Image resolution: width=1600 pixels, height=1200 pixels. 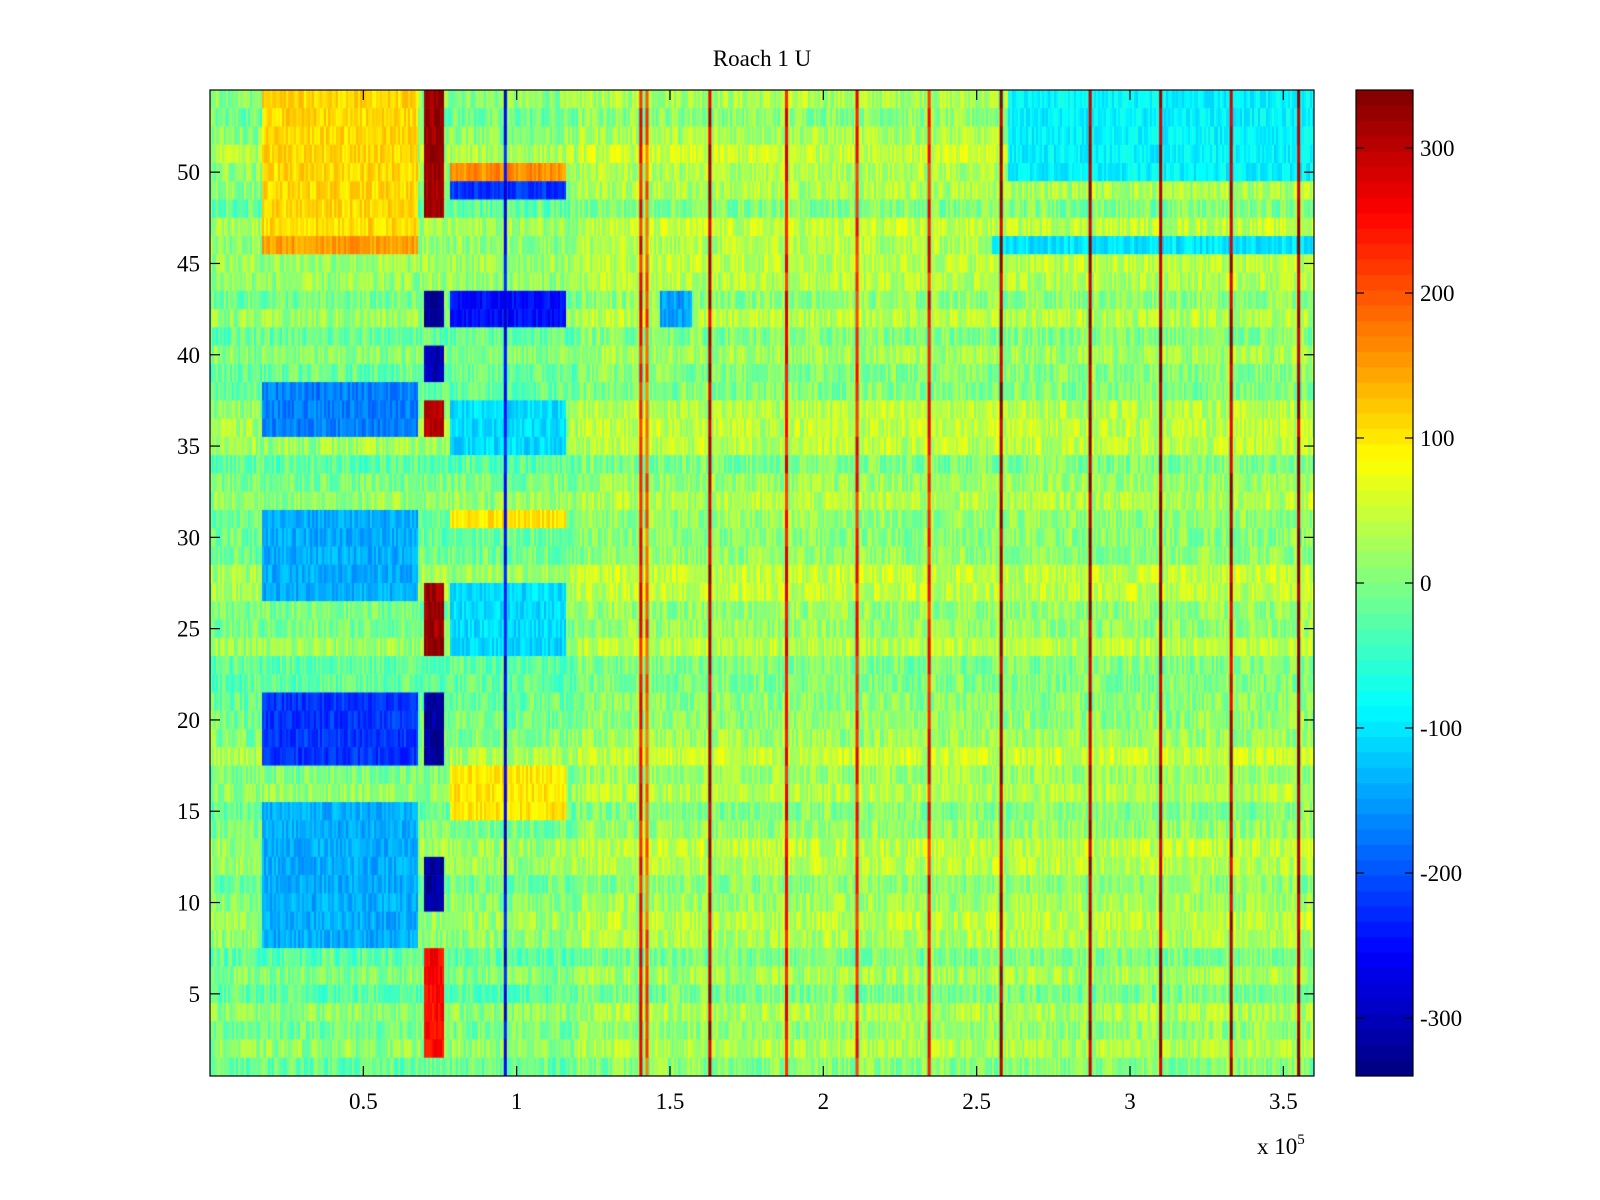 I want to click on x-tick-label: 3, so click(x=1130, y=1101).